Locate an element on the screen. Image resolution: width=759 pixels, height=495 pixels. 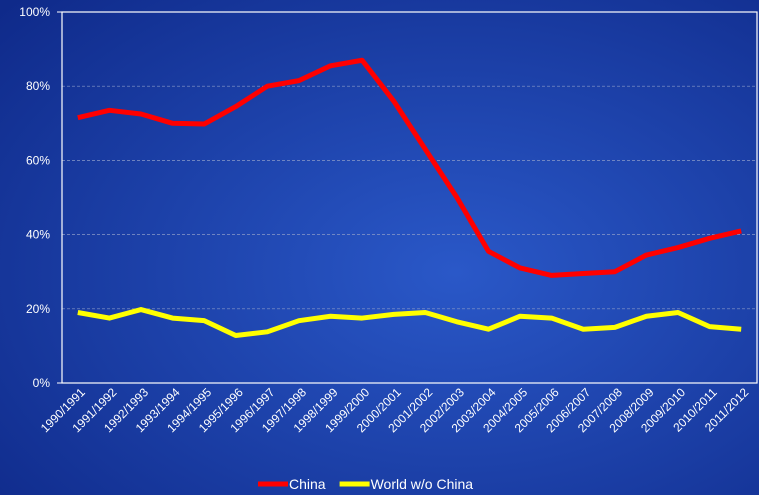
y-tick-label: 0% is located at coordinates (42, 383).